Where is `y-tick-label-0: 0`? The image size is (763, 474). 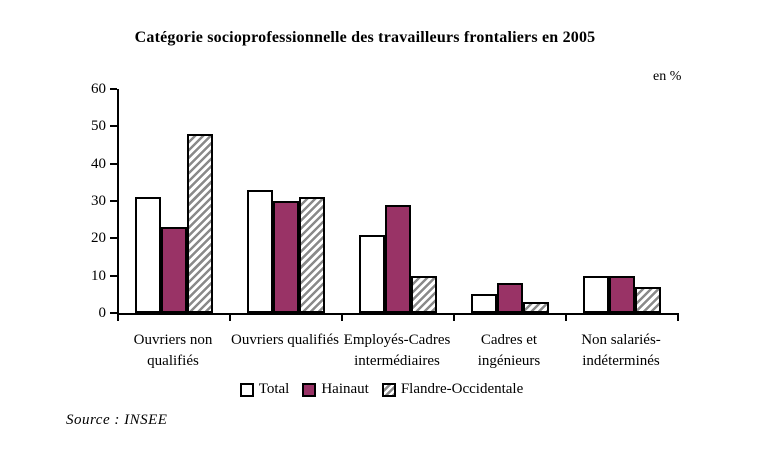
y-tick-label-0: 0 is located at coordinates (102, 313).